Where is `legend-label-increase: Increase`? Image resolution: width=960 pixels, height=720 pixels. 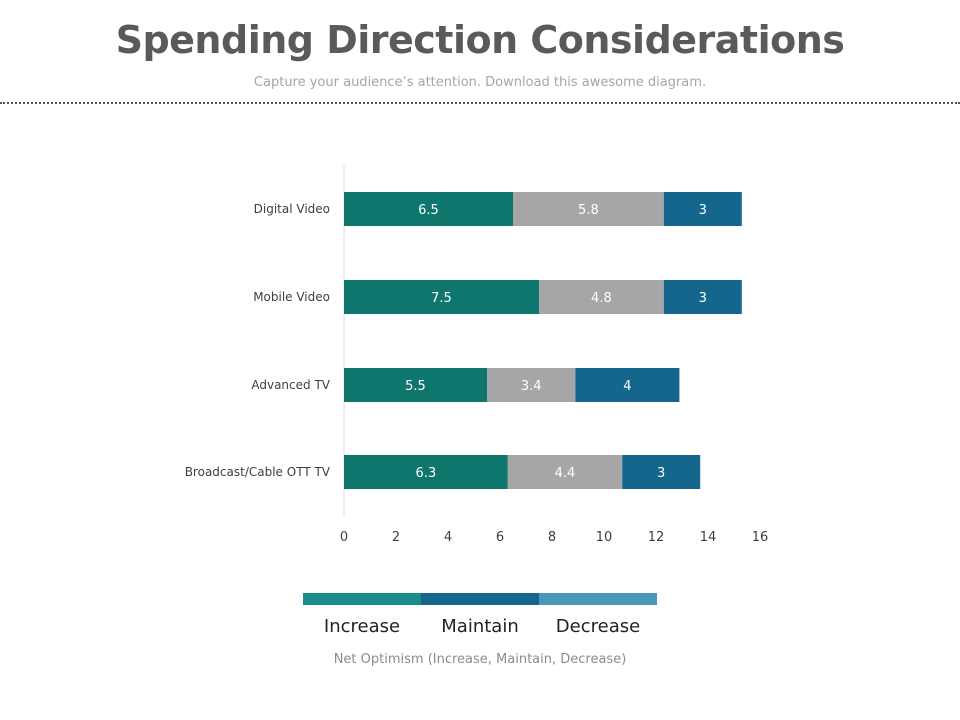
legend-label-increase: Increase is located at coordinates (362, 626).